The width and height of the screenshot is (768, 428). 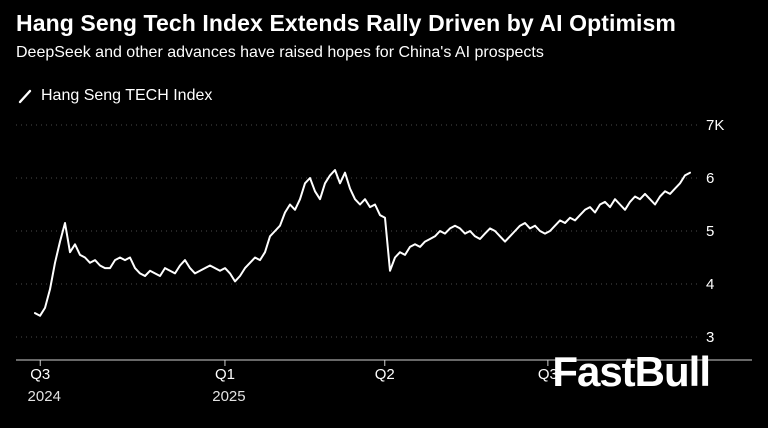 I want to click on y-axis-label: 6, so click(x=710, y=178).